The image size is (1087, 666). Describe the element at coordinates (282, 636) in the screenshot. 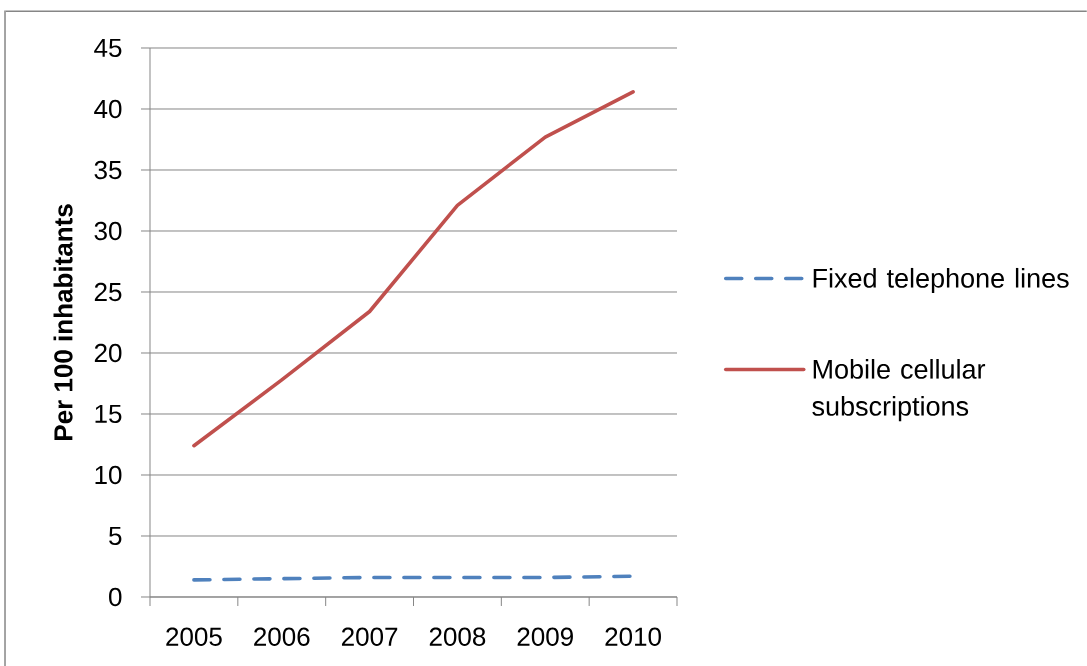

I see `x-tick-label: 2006` at that location.